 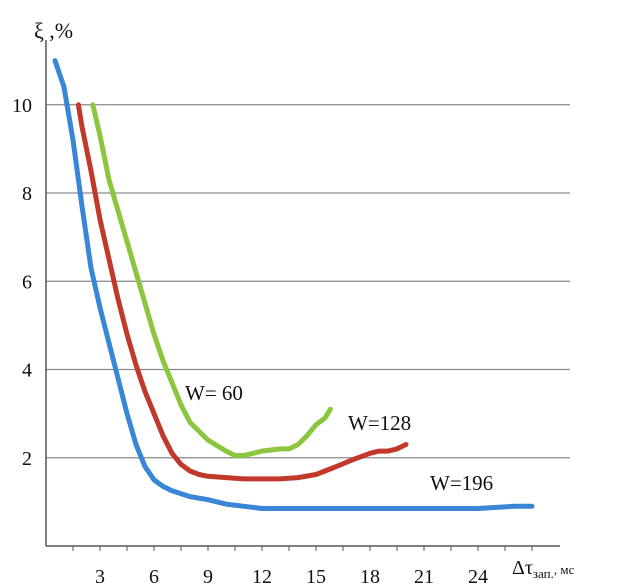 What do you see at coordinates (100, 576) in the screenshot?
I see `x-tick-label: 3` at bounding box center [100, 576].